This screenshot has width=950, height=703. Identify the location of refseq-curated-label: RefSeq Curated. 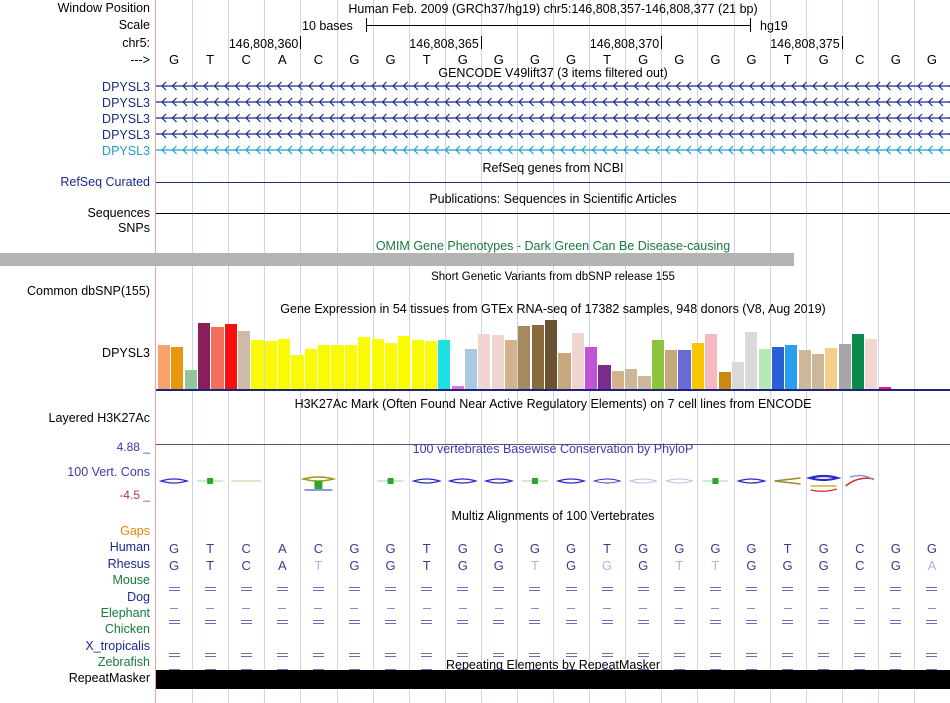
(105, 182).